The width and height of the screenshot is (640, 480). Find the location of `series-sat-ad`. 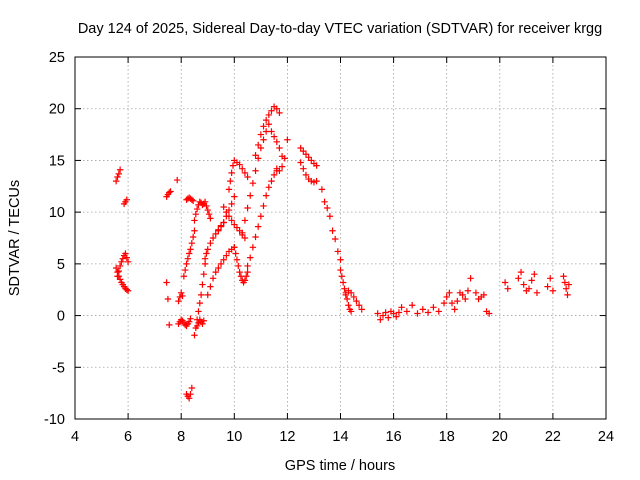

series-sat-ad is located at coordinates (353, 300).